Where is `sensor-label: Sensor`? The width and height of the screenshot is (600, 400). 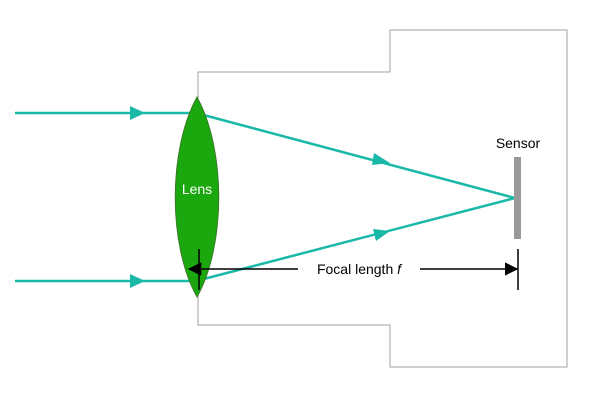
sensor-label: Sensor is located at coordinates (518, 143).